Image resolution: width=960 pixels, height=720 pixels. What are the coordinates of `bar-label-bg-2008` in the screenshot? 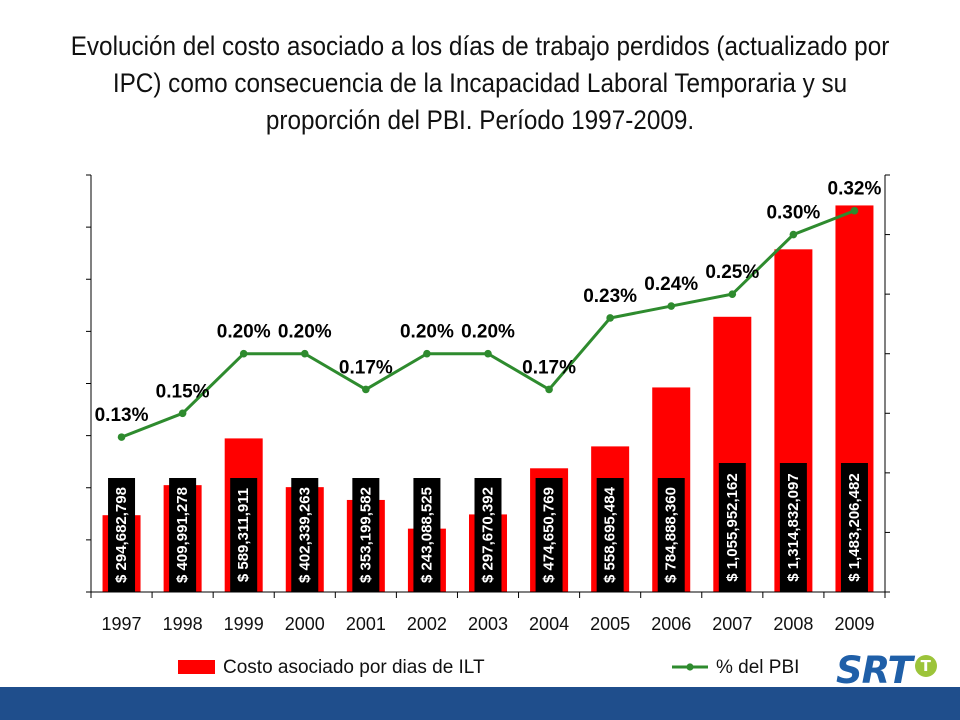 It's located at (793, 527).